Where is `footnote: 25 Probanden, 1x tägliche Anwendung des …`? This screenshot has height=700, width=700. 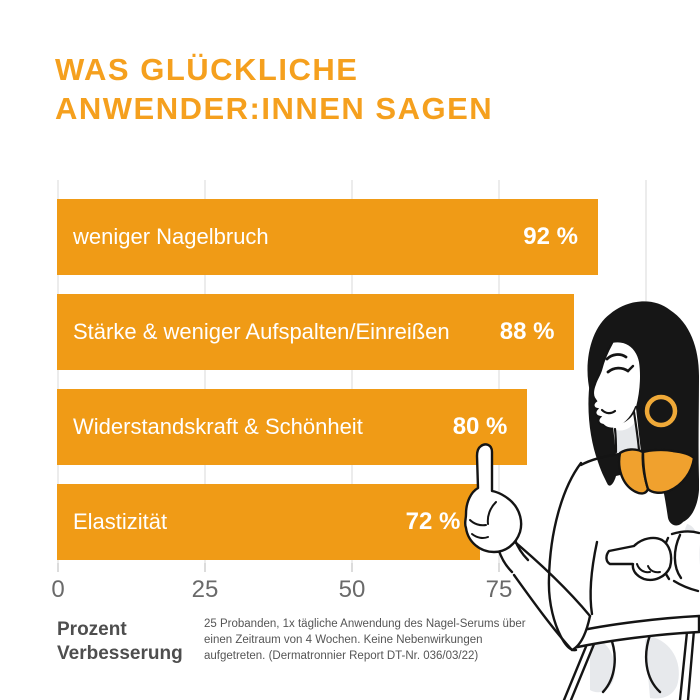 footnote: 25 Probanden, 1x tägliche Anwendung des … is located at coordinates (369, 640).